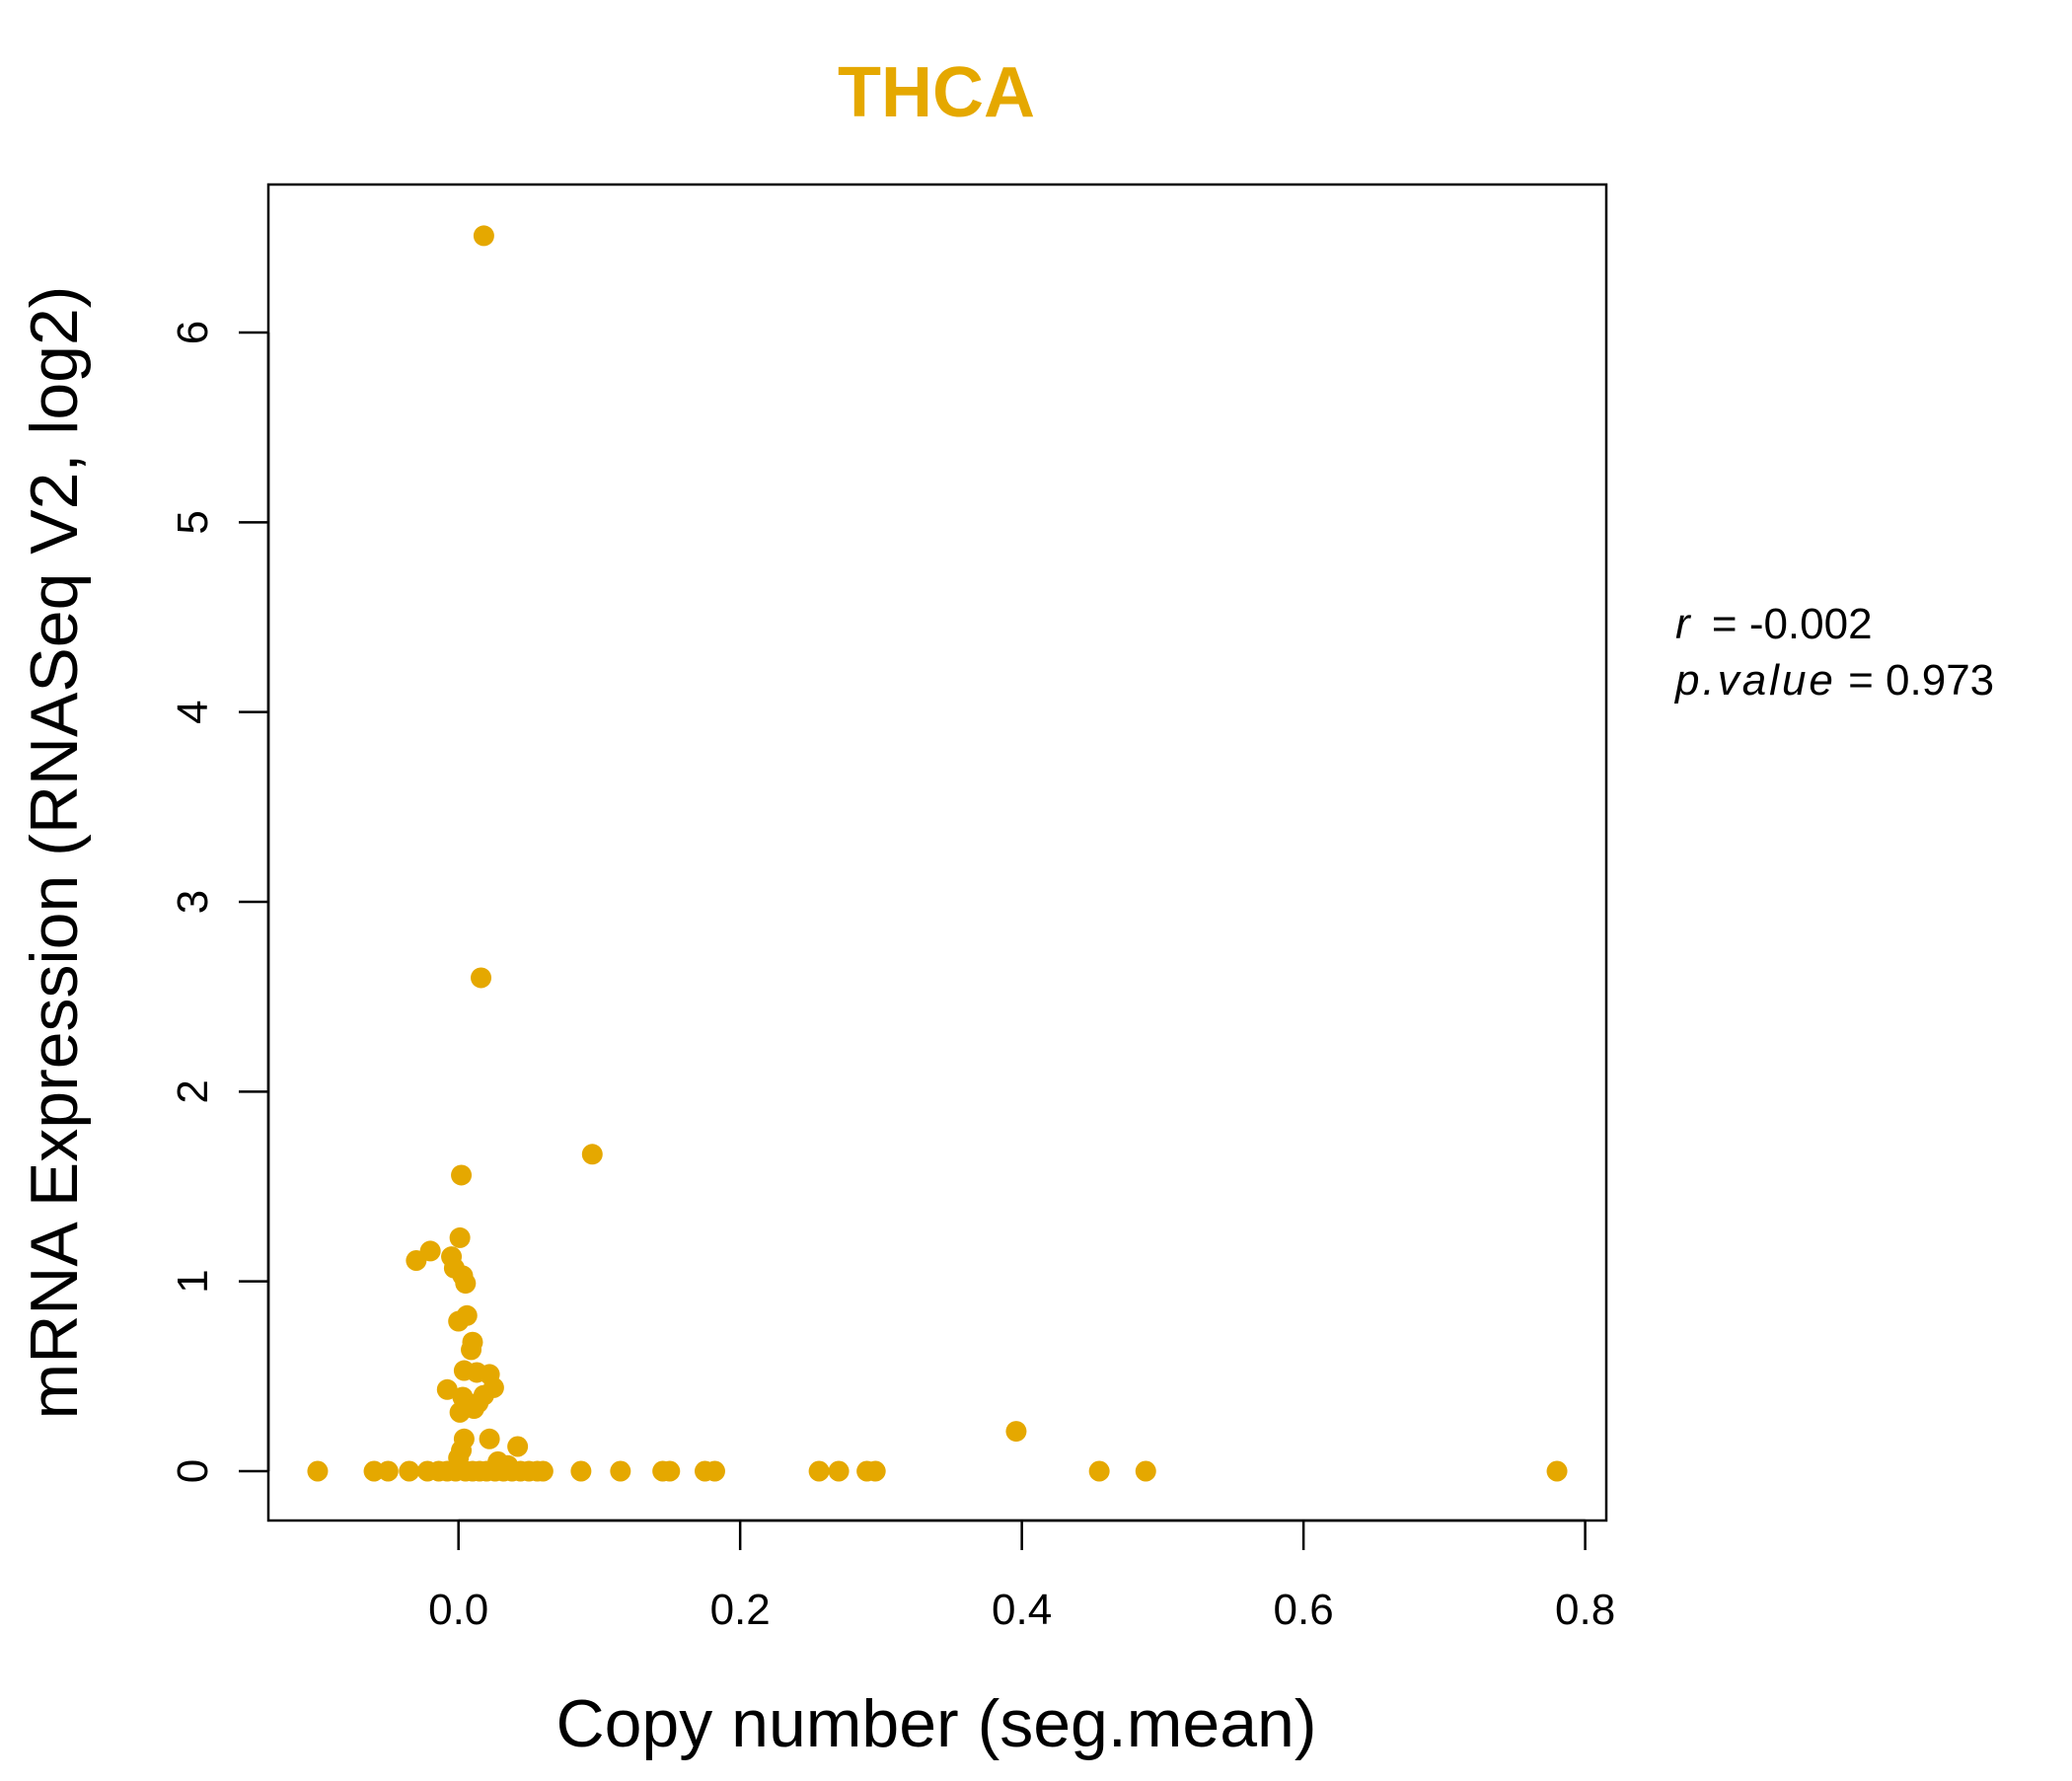 The height and width of the screenshot is (1781, 2072). Describe the element at coordinates (1811, 624) in the screenshot. I see `r-stat-value: -0.002` at that location.